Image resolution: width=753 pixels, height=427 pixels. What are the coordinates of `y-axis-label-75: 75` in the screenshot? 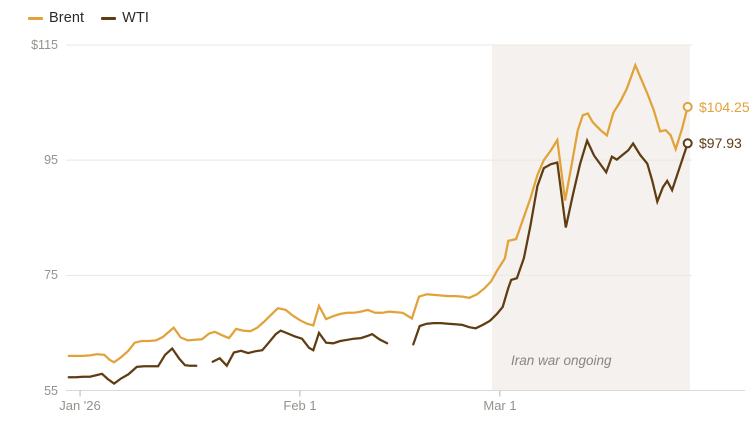 It's located at (51, 275).